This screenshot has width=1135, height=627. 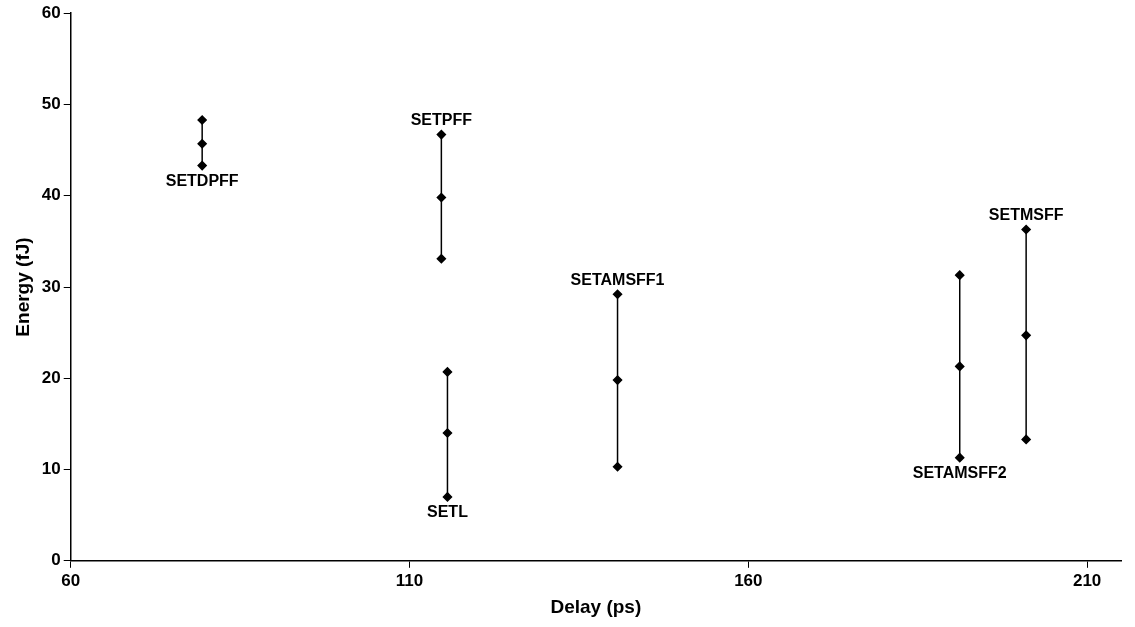 What do you see at coordinates (56, 560) in the screenshot?
I see `y-tick-label: 0` at bounding box center [56, 560].